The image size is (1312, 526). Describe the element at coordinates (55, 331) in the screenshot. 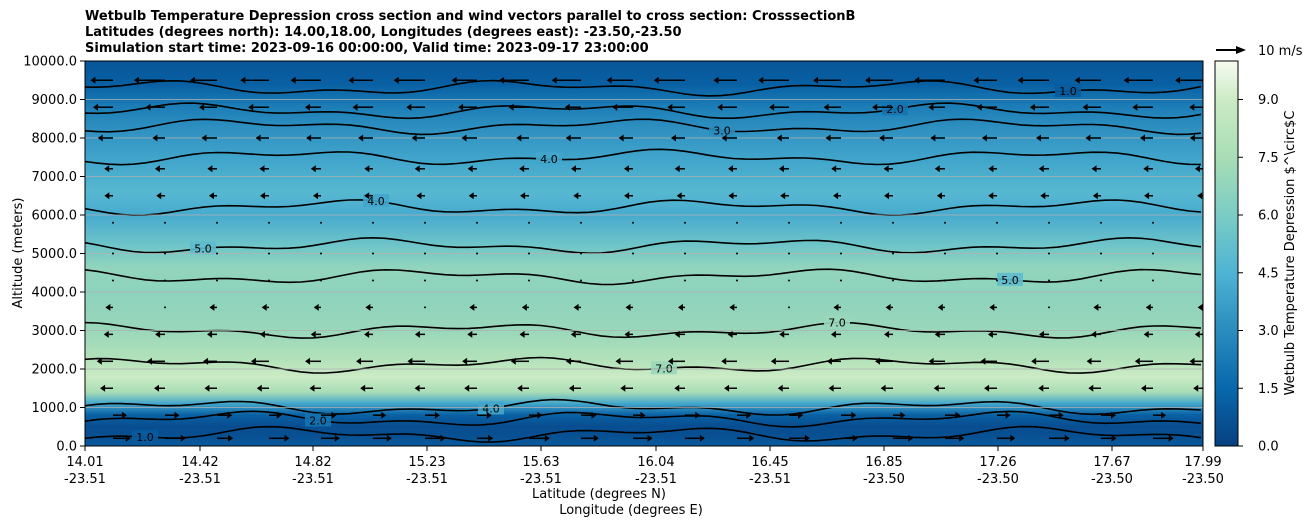

I see `y-tick-label: 3000.0` at that location.